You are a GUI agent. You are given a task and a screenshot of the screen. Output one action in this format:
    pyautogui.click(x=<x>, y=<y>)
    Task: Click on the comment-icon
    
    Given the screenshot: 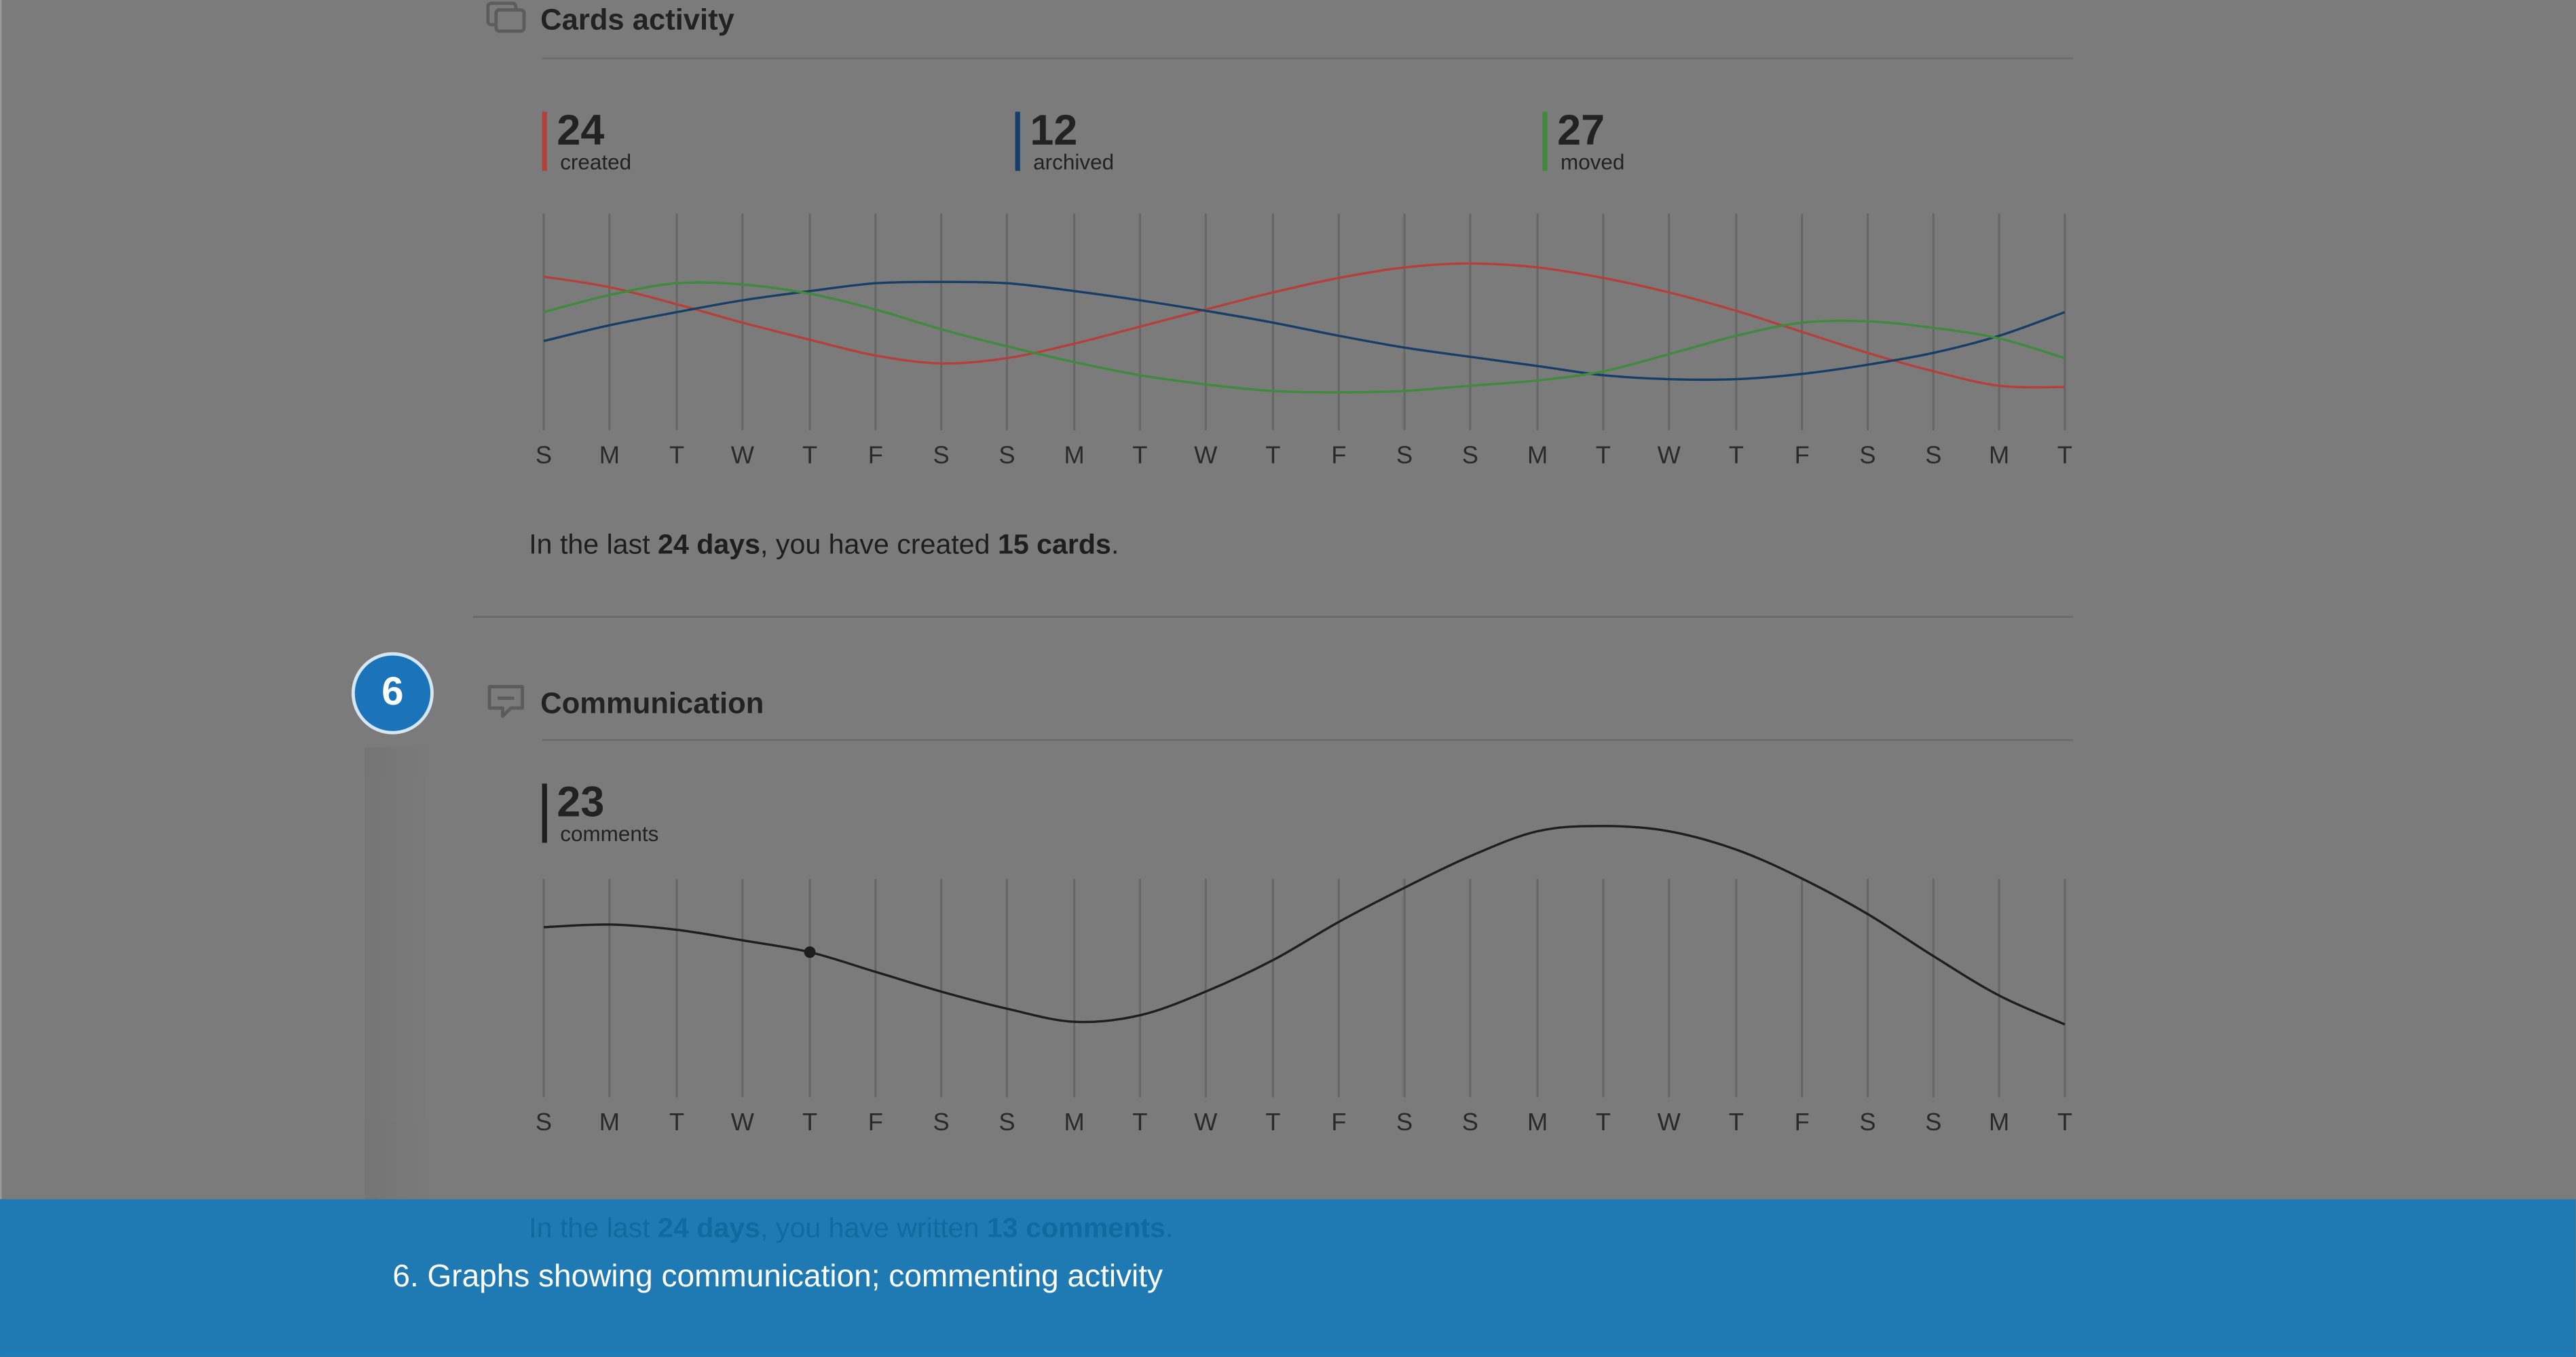 What is the action you would take?
    pyautogui.click(x=506, y=701)
    